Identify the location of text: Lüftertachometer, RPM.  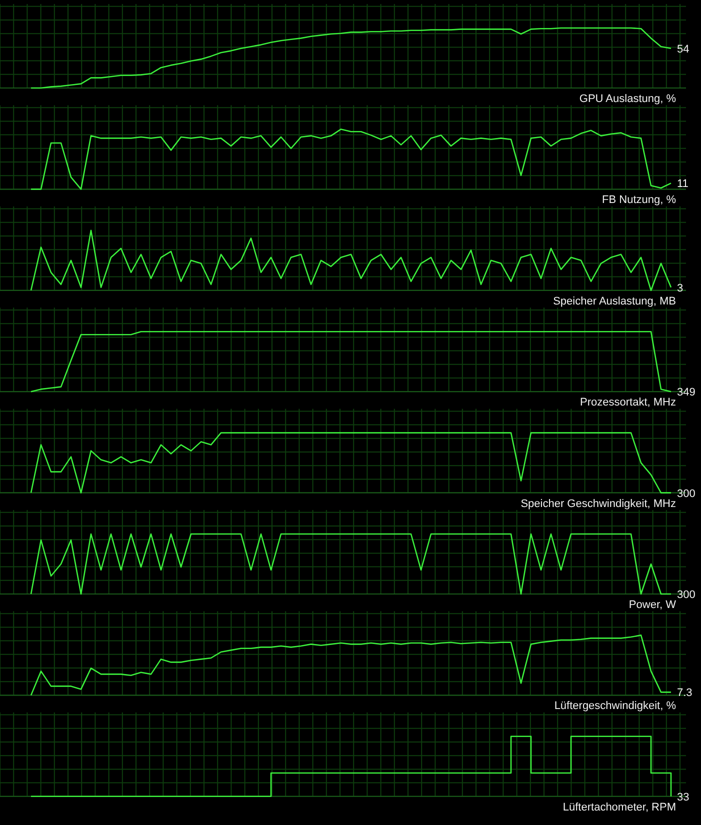
(619, 807).